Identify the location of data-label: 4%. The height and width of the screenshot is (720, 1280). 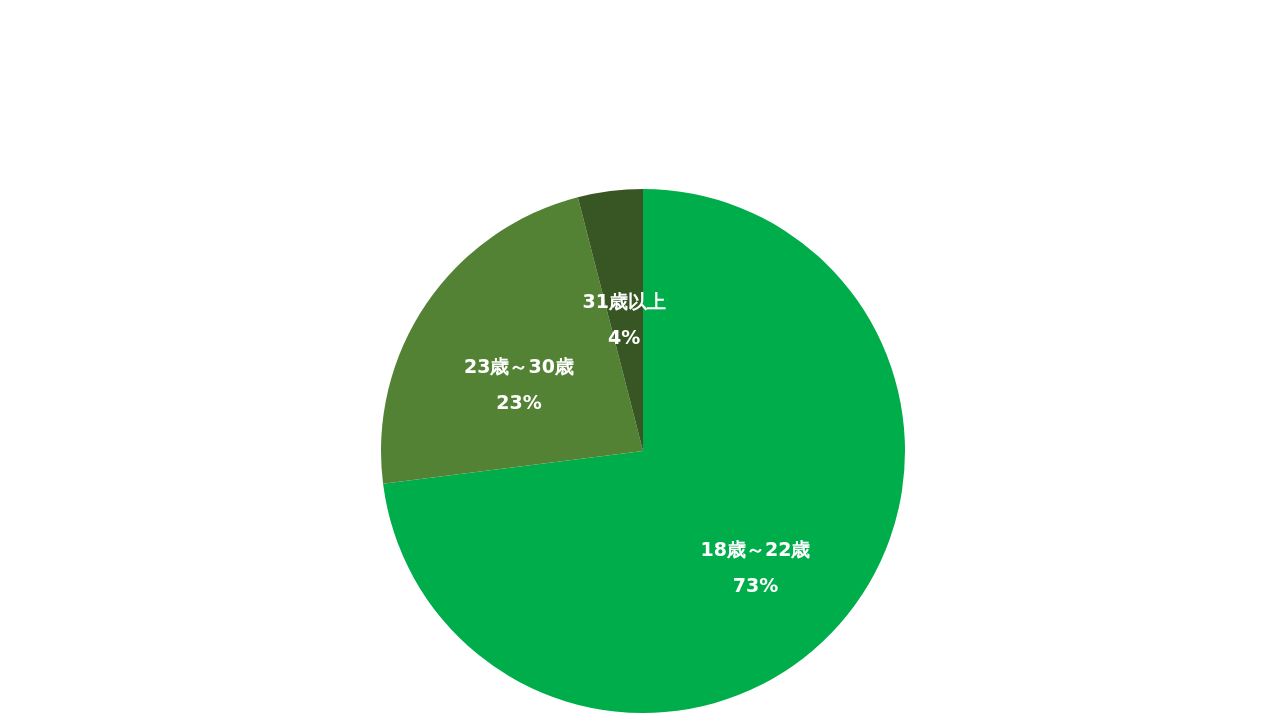
(624, 337).